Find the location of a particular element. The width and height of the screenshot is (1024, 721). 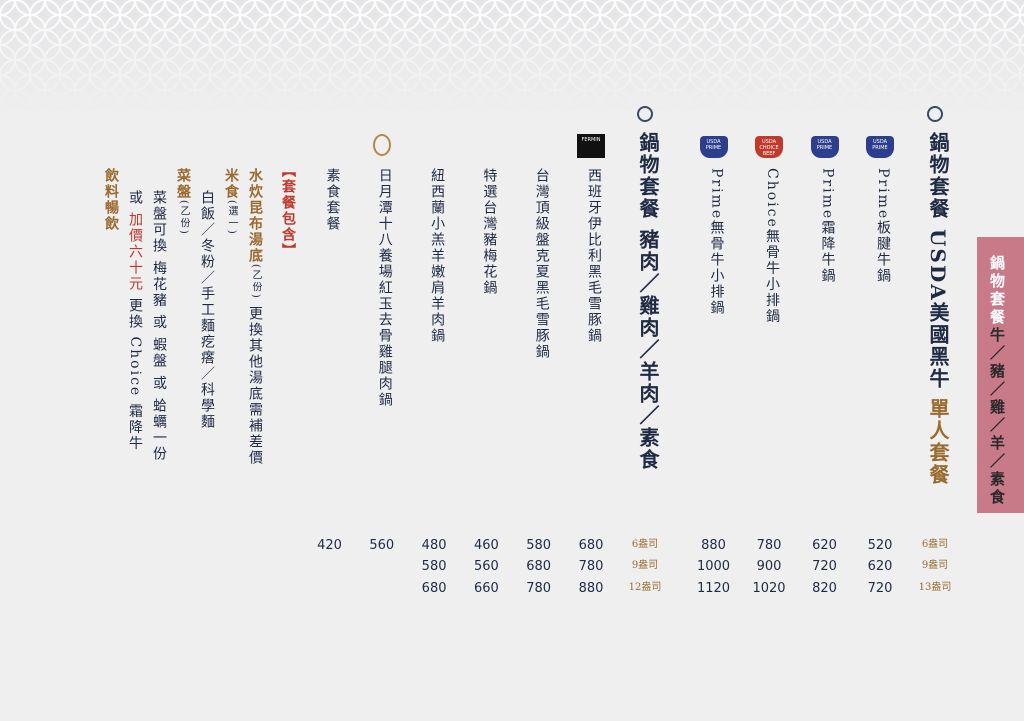

item-name: 日月潭十八養場紅玉去骨雞腿肉鍋 is located at coordinates (382, 288).